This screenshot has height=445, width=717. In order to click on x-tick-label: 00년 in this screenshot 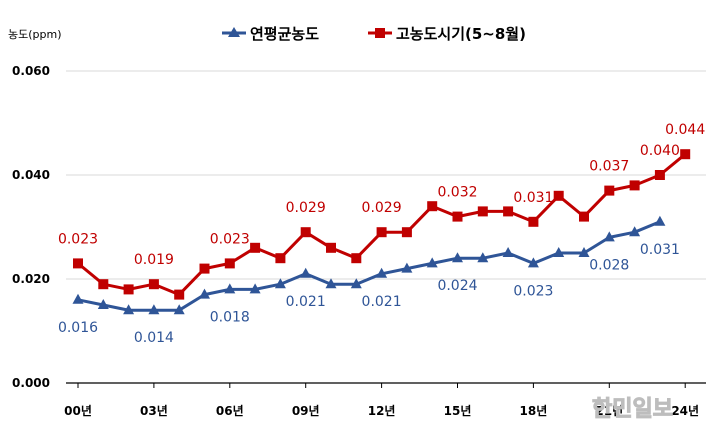, I will do `click(78, 411)`.